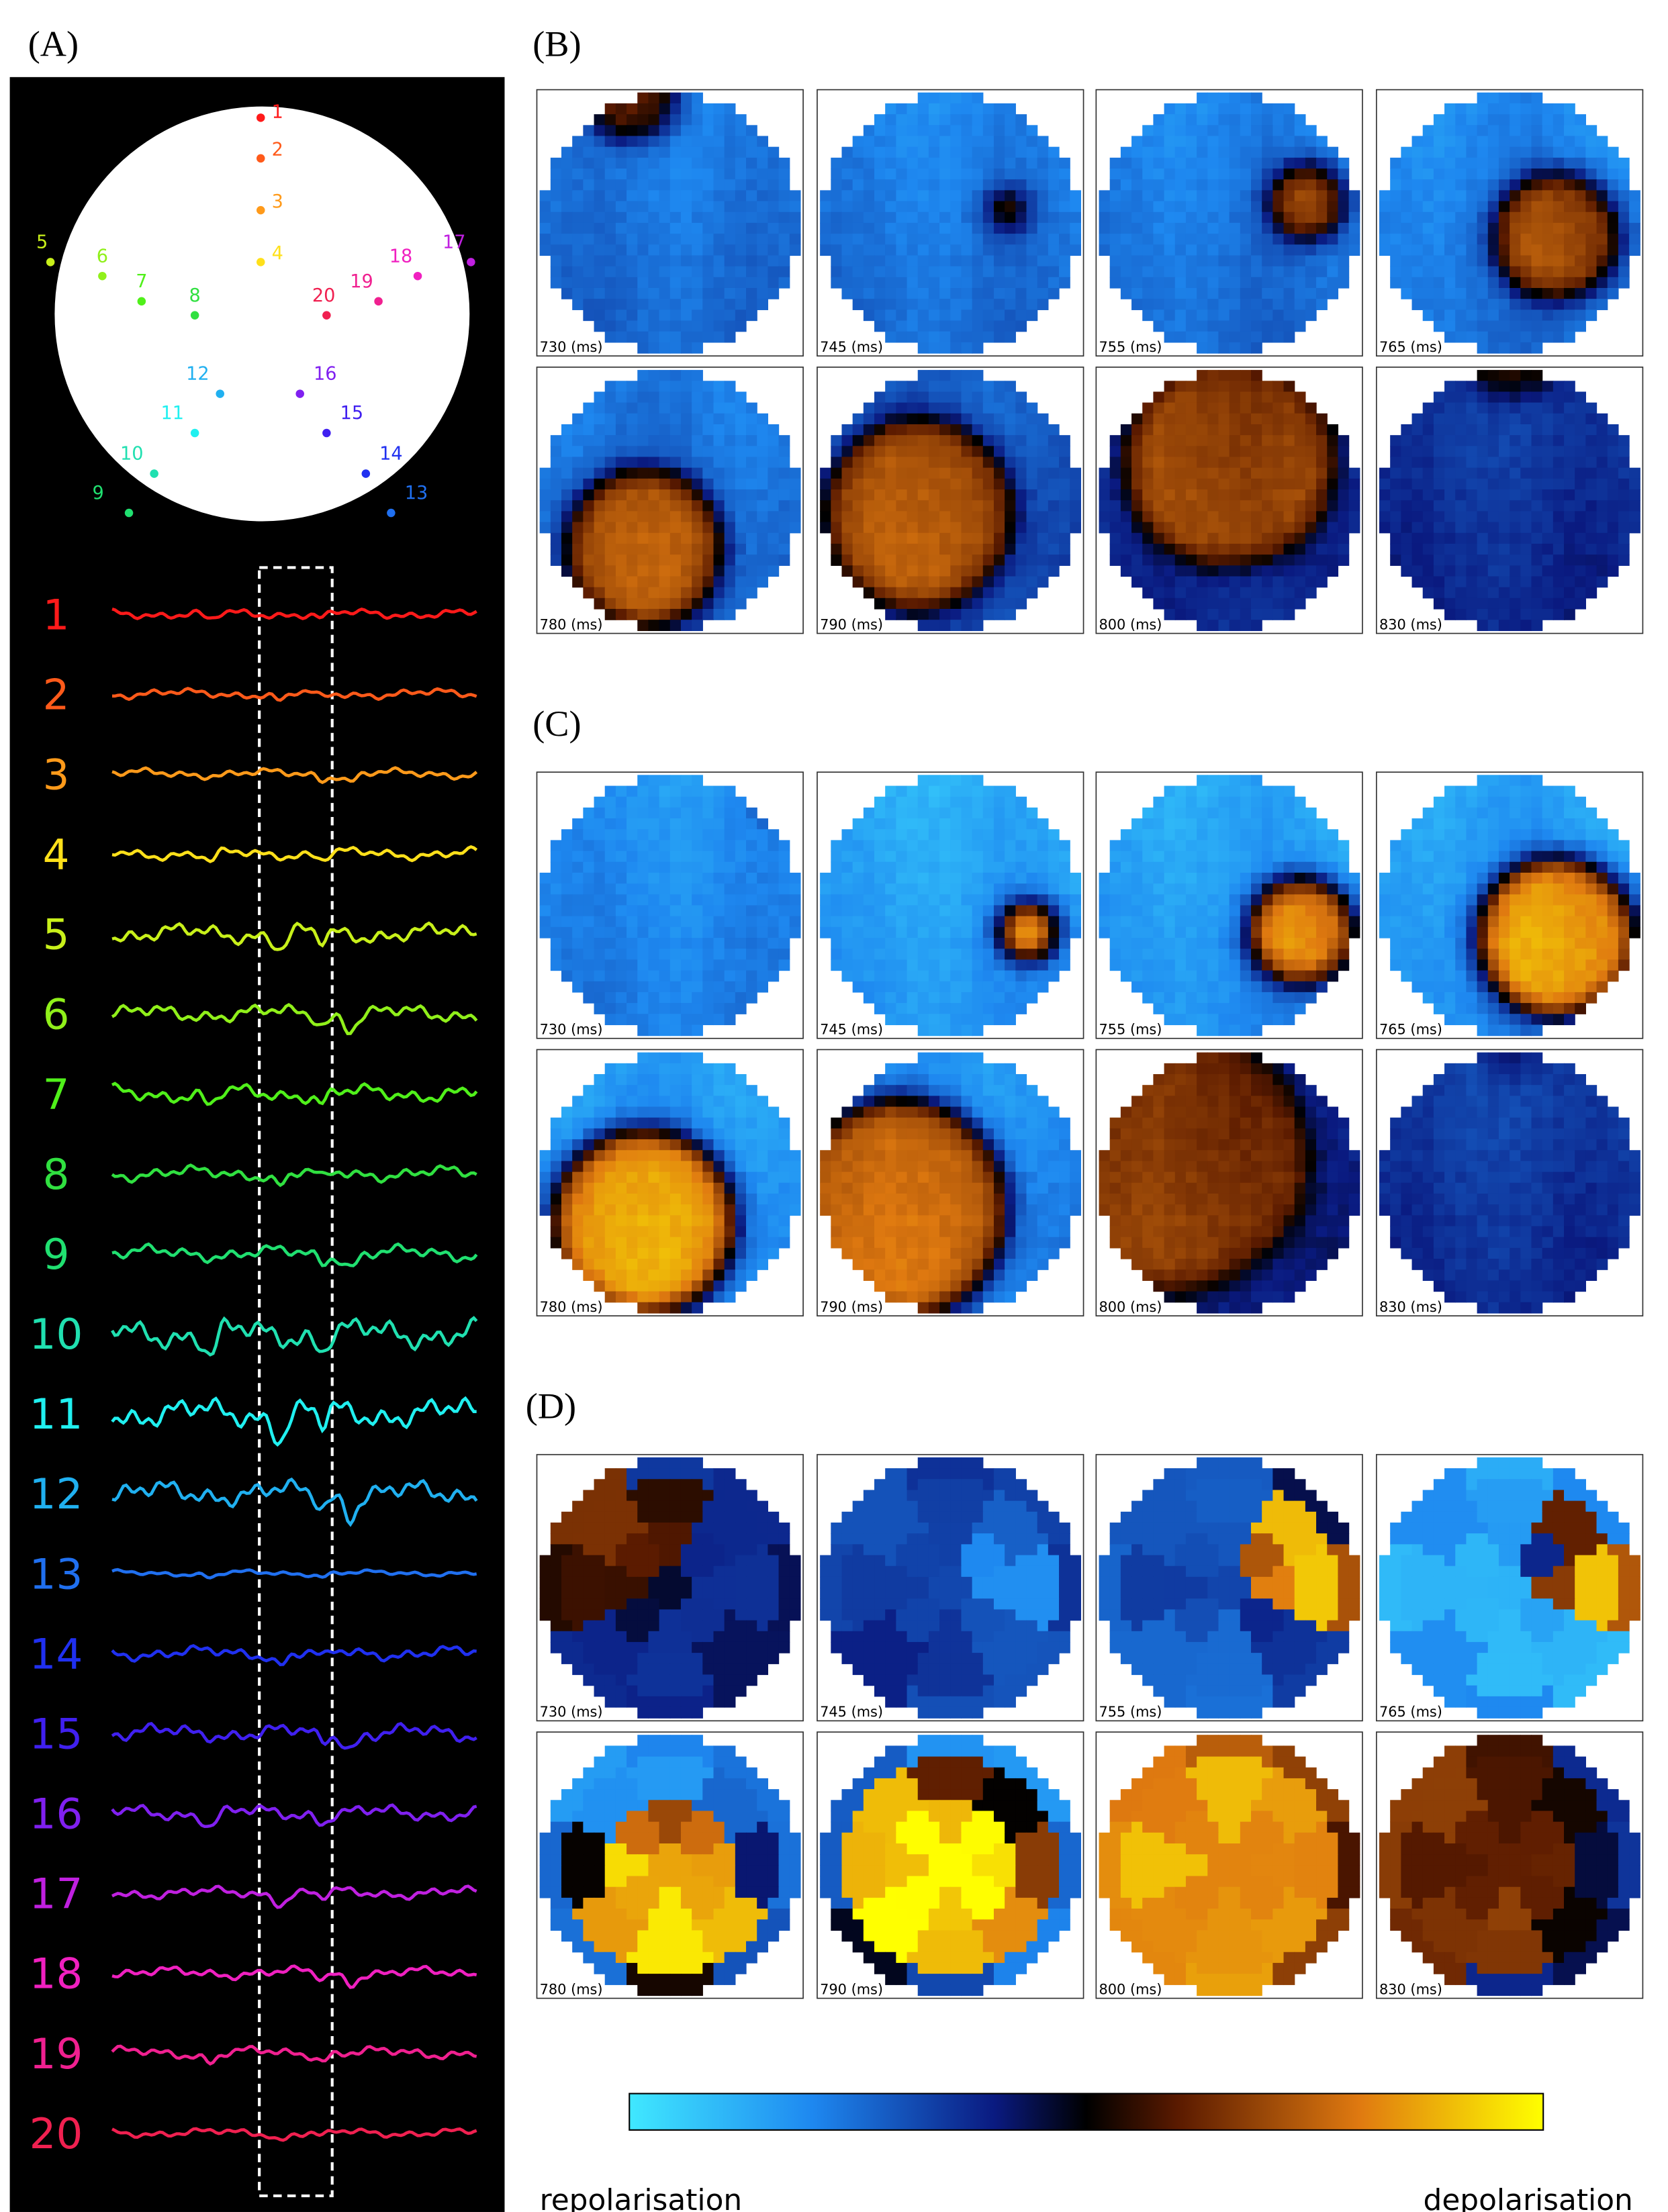 The height and width of the screenshot is (2212, 1668). I want to click on electrode-label: 13, so click(416, 493).